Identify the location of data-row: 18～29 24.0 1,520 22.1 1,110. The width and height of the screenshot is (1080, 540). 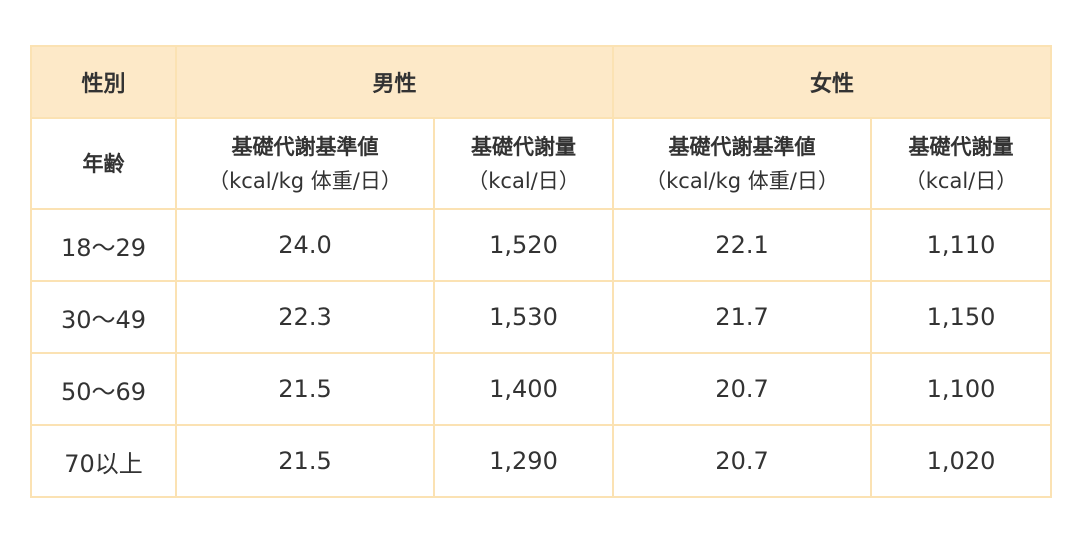
(541, 245).